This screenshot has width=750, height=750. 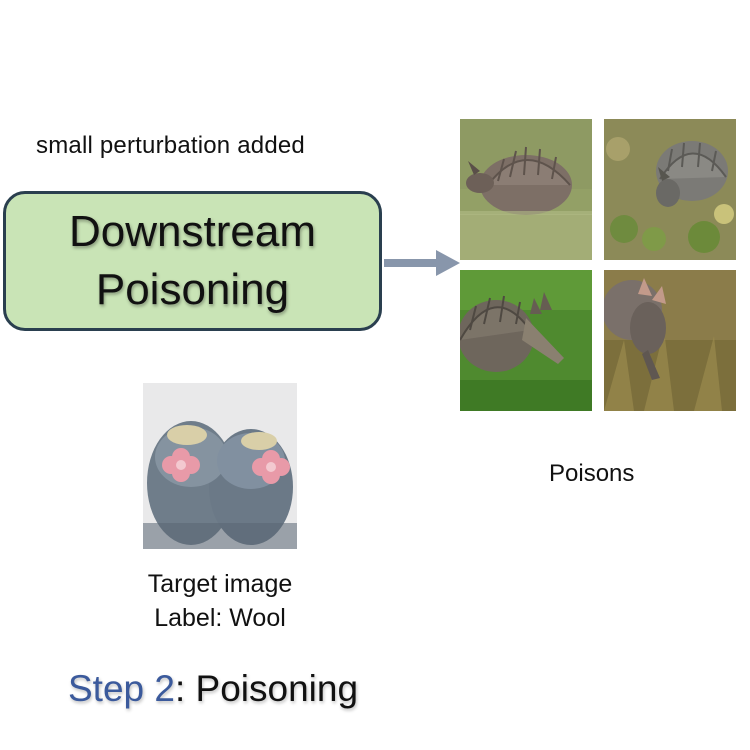 I want to click on poisons-label: Poisons, so click(x=592, y=473).